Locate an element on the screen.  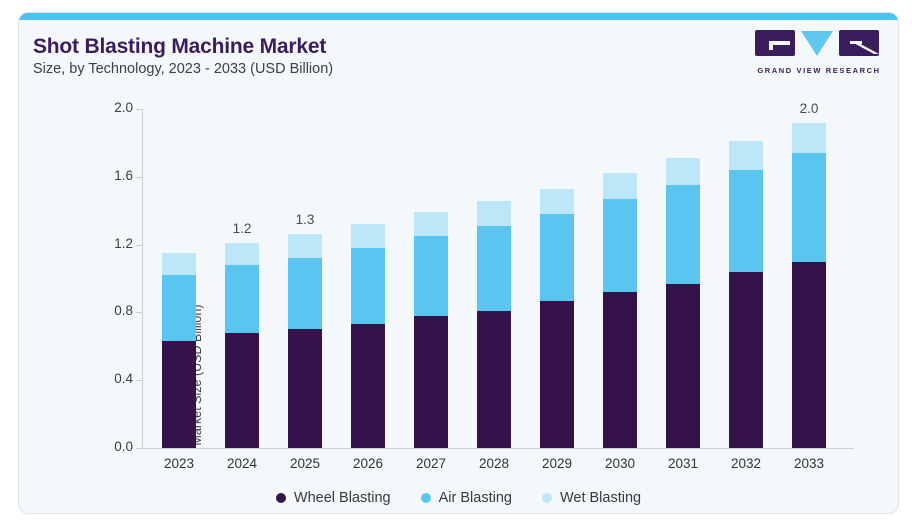
bar-2026 is located at coordinates (368, 336).